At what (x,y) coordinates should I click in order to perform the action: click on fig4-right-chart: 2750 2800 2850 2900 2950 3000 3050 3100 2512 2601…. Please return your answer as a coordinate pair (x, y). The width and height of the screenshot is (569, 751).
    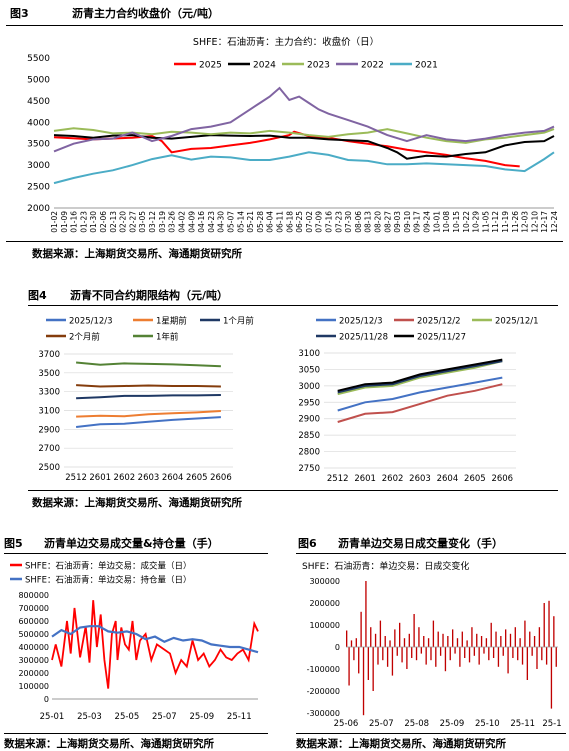
    Looking at the image, I should click on (418, 401).